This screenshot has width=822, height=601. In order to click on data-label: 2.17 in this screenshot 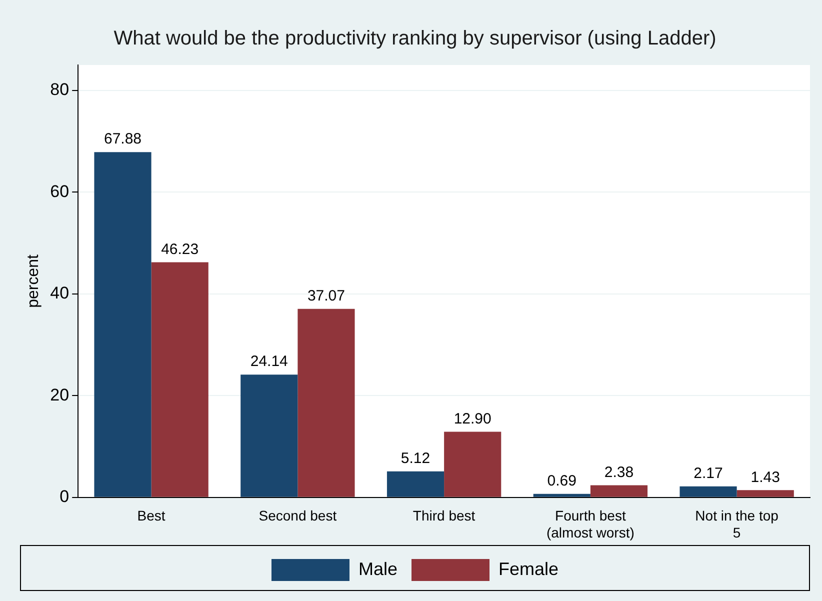, I will do `click(708, 473)`.